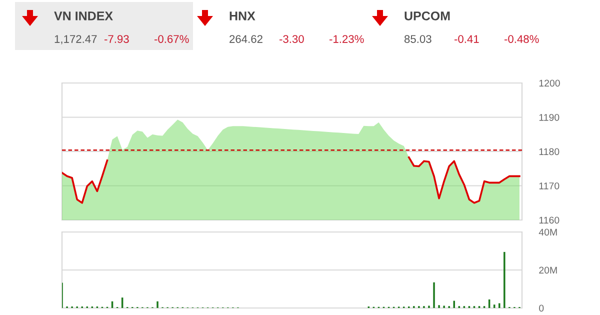 The height and width of the screenshot is (315, 600). What do you see at coordinates (466, 39) in the screenshot?
I see `text: -0.41` at bounding box center [466, 39].